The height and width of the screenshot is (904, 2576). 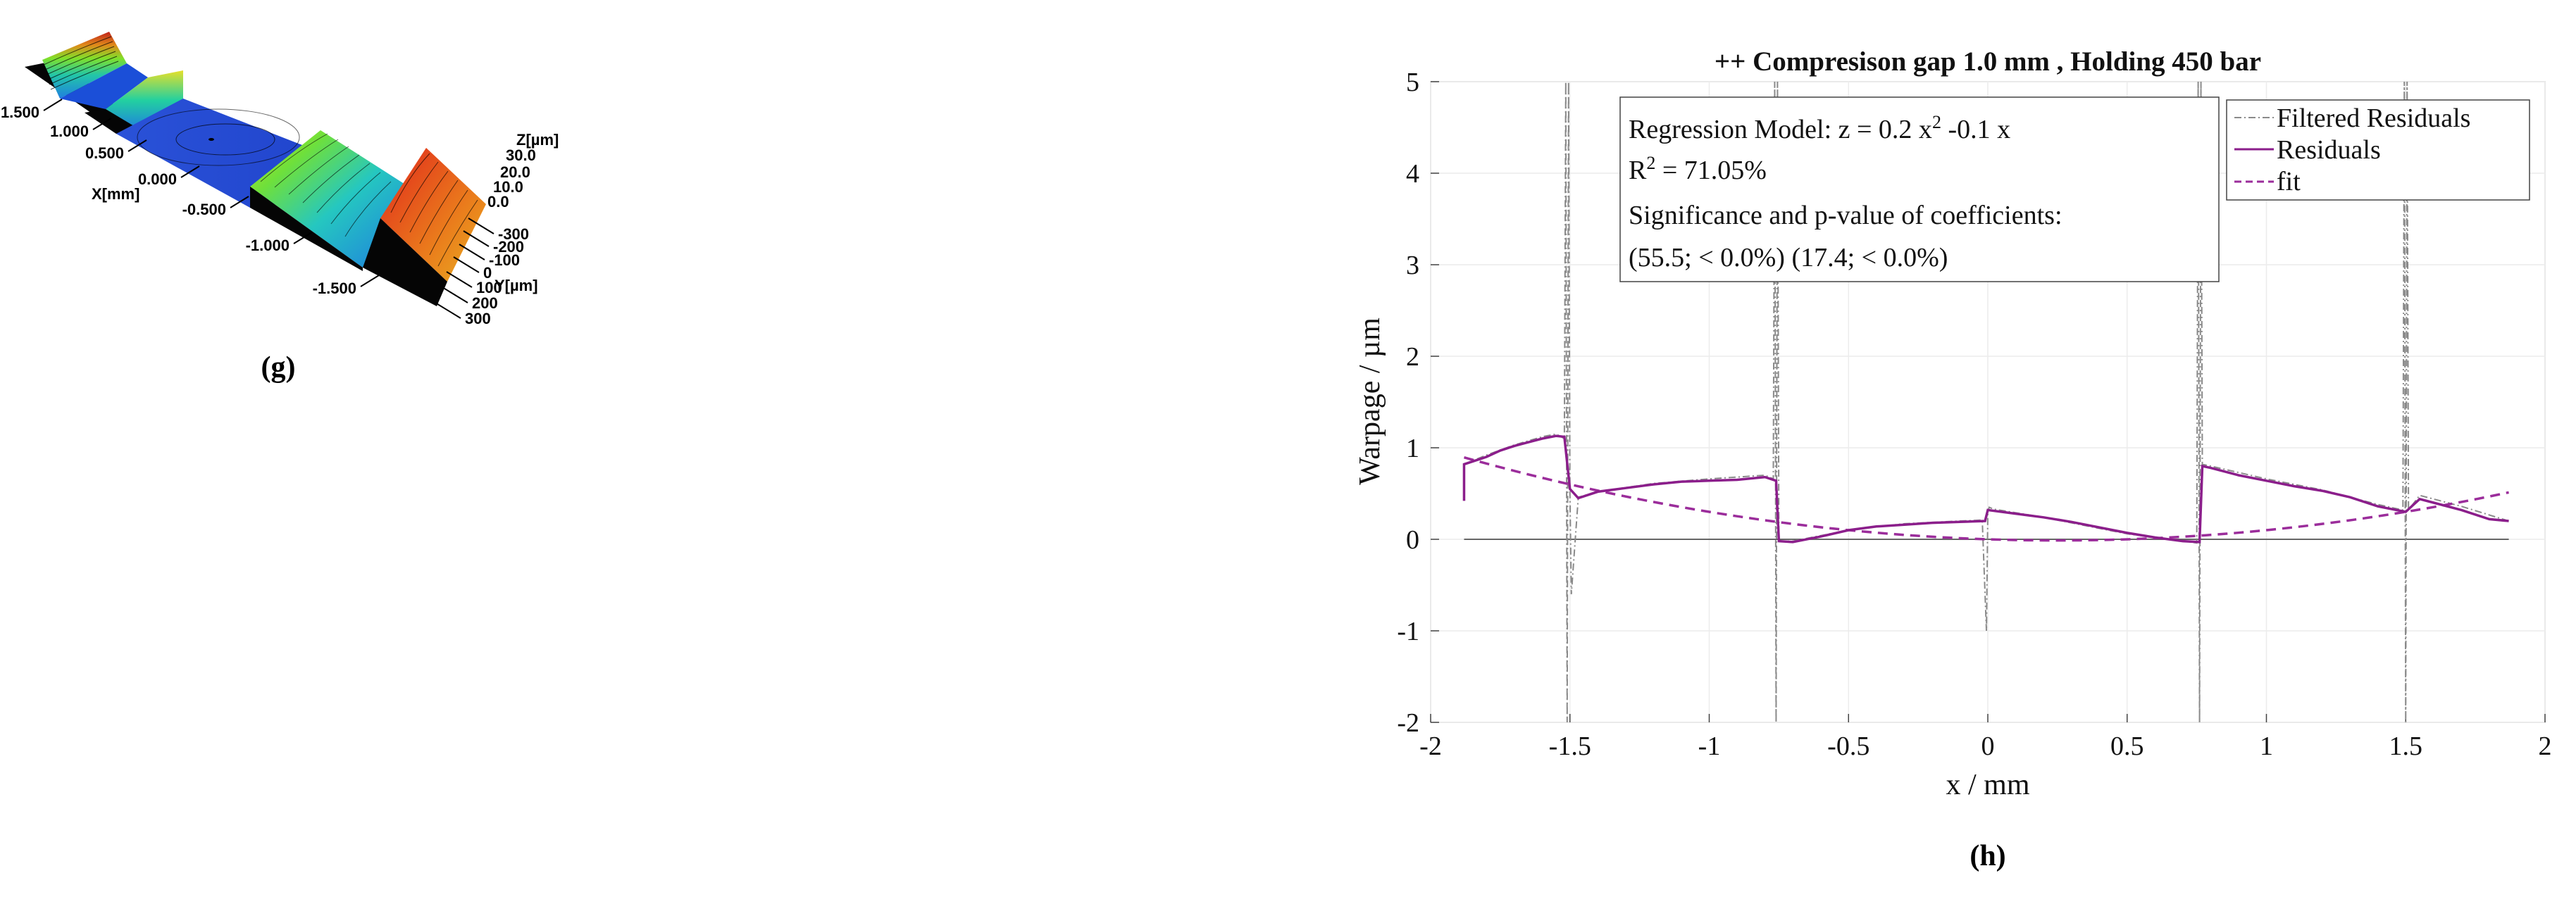 I want to click on y-tick-label: -2, so click(x=1408, y=723).